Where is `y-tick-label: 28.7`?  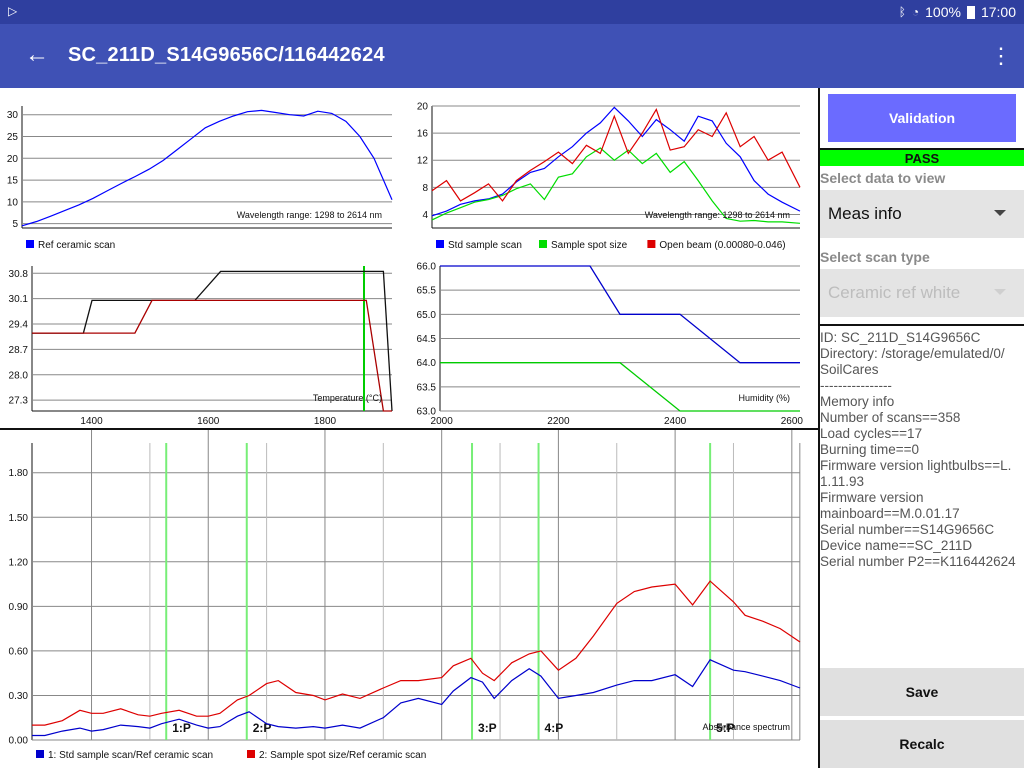
y-tick-label: 28.7 is located at coordinates (19, 350).